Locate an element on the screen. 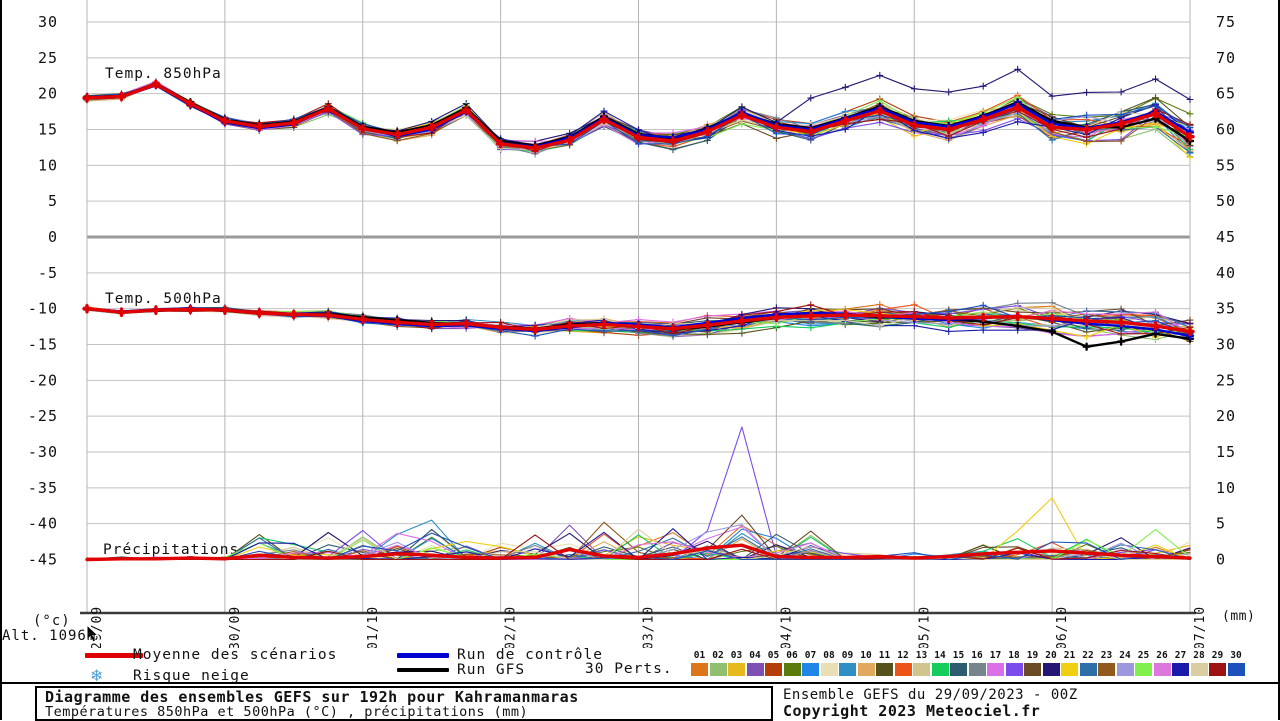 Image resolution: width=1280 pixels, height=721 pixels. legend-mean-label: Moyenne des scénarios is located at coordinates (235, 655).